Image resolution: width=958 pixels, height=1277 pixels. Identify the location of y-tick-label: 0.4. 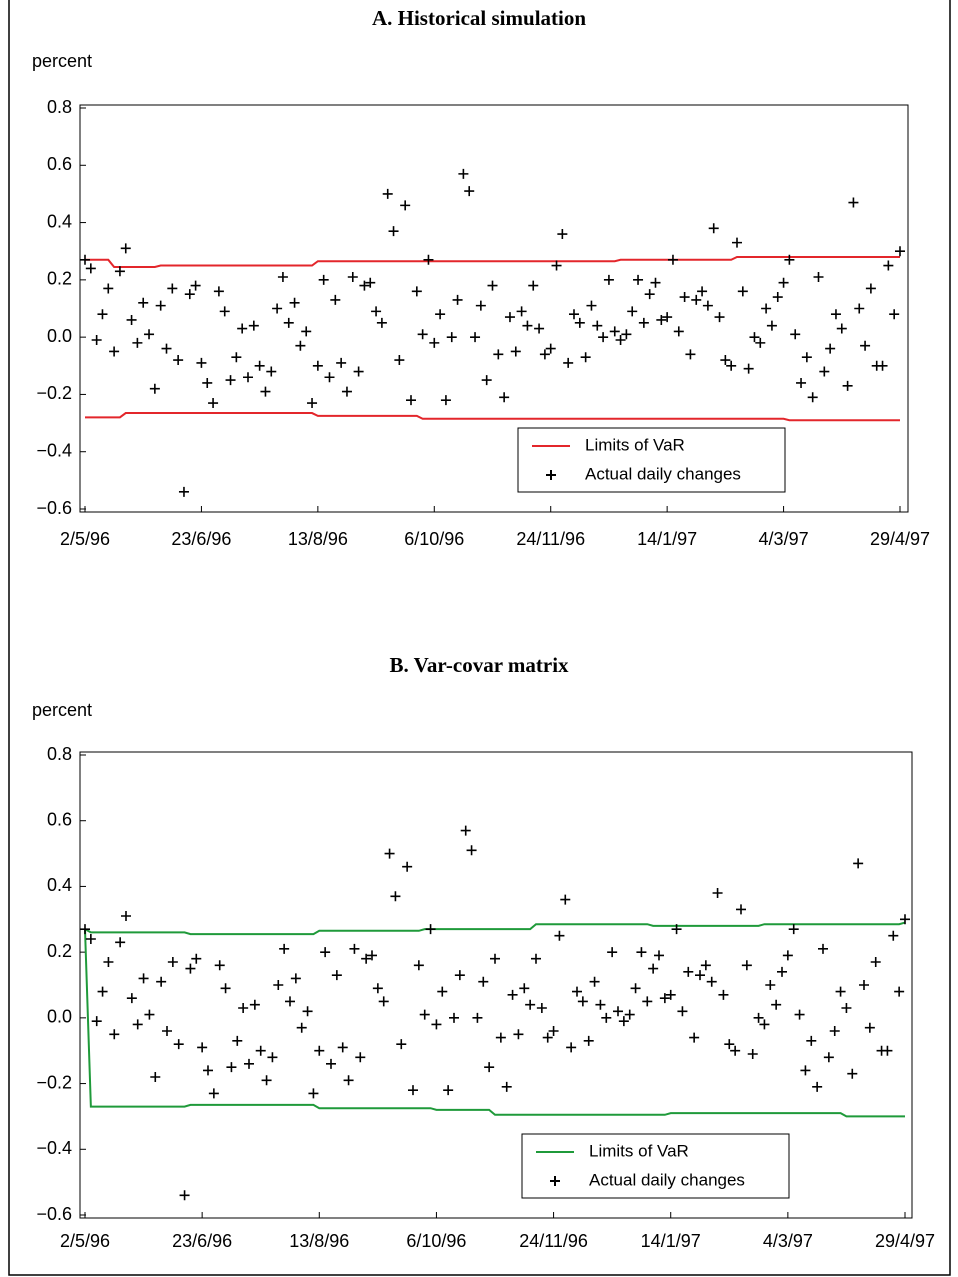
(59, 221).